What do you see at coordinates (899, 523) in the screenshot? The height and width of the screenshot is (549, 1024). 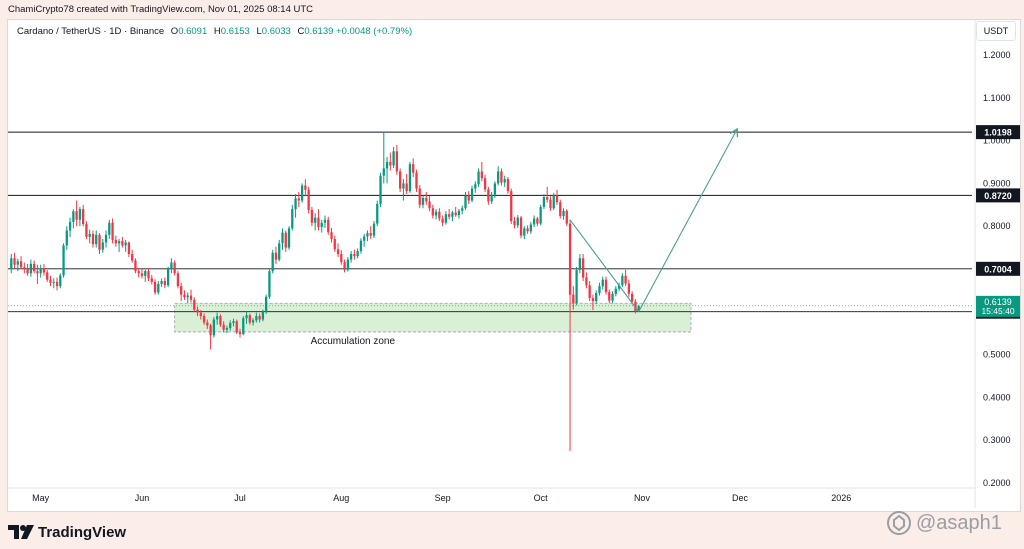 I see `social-logo-icon` at bounding box center [899, 523].